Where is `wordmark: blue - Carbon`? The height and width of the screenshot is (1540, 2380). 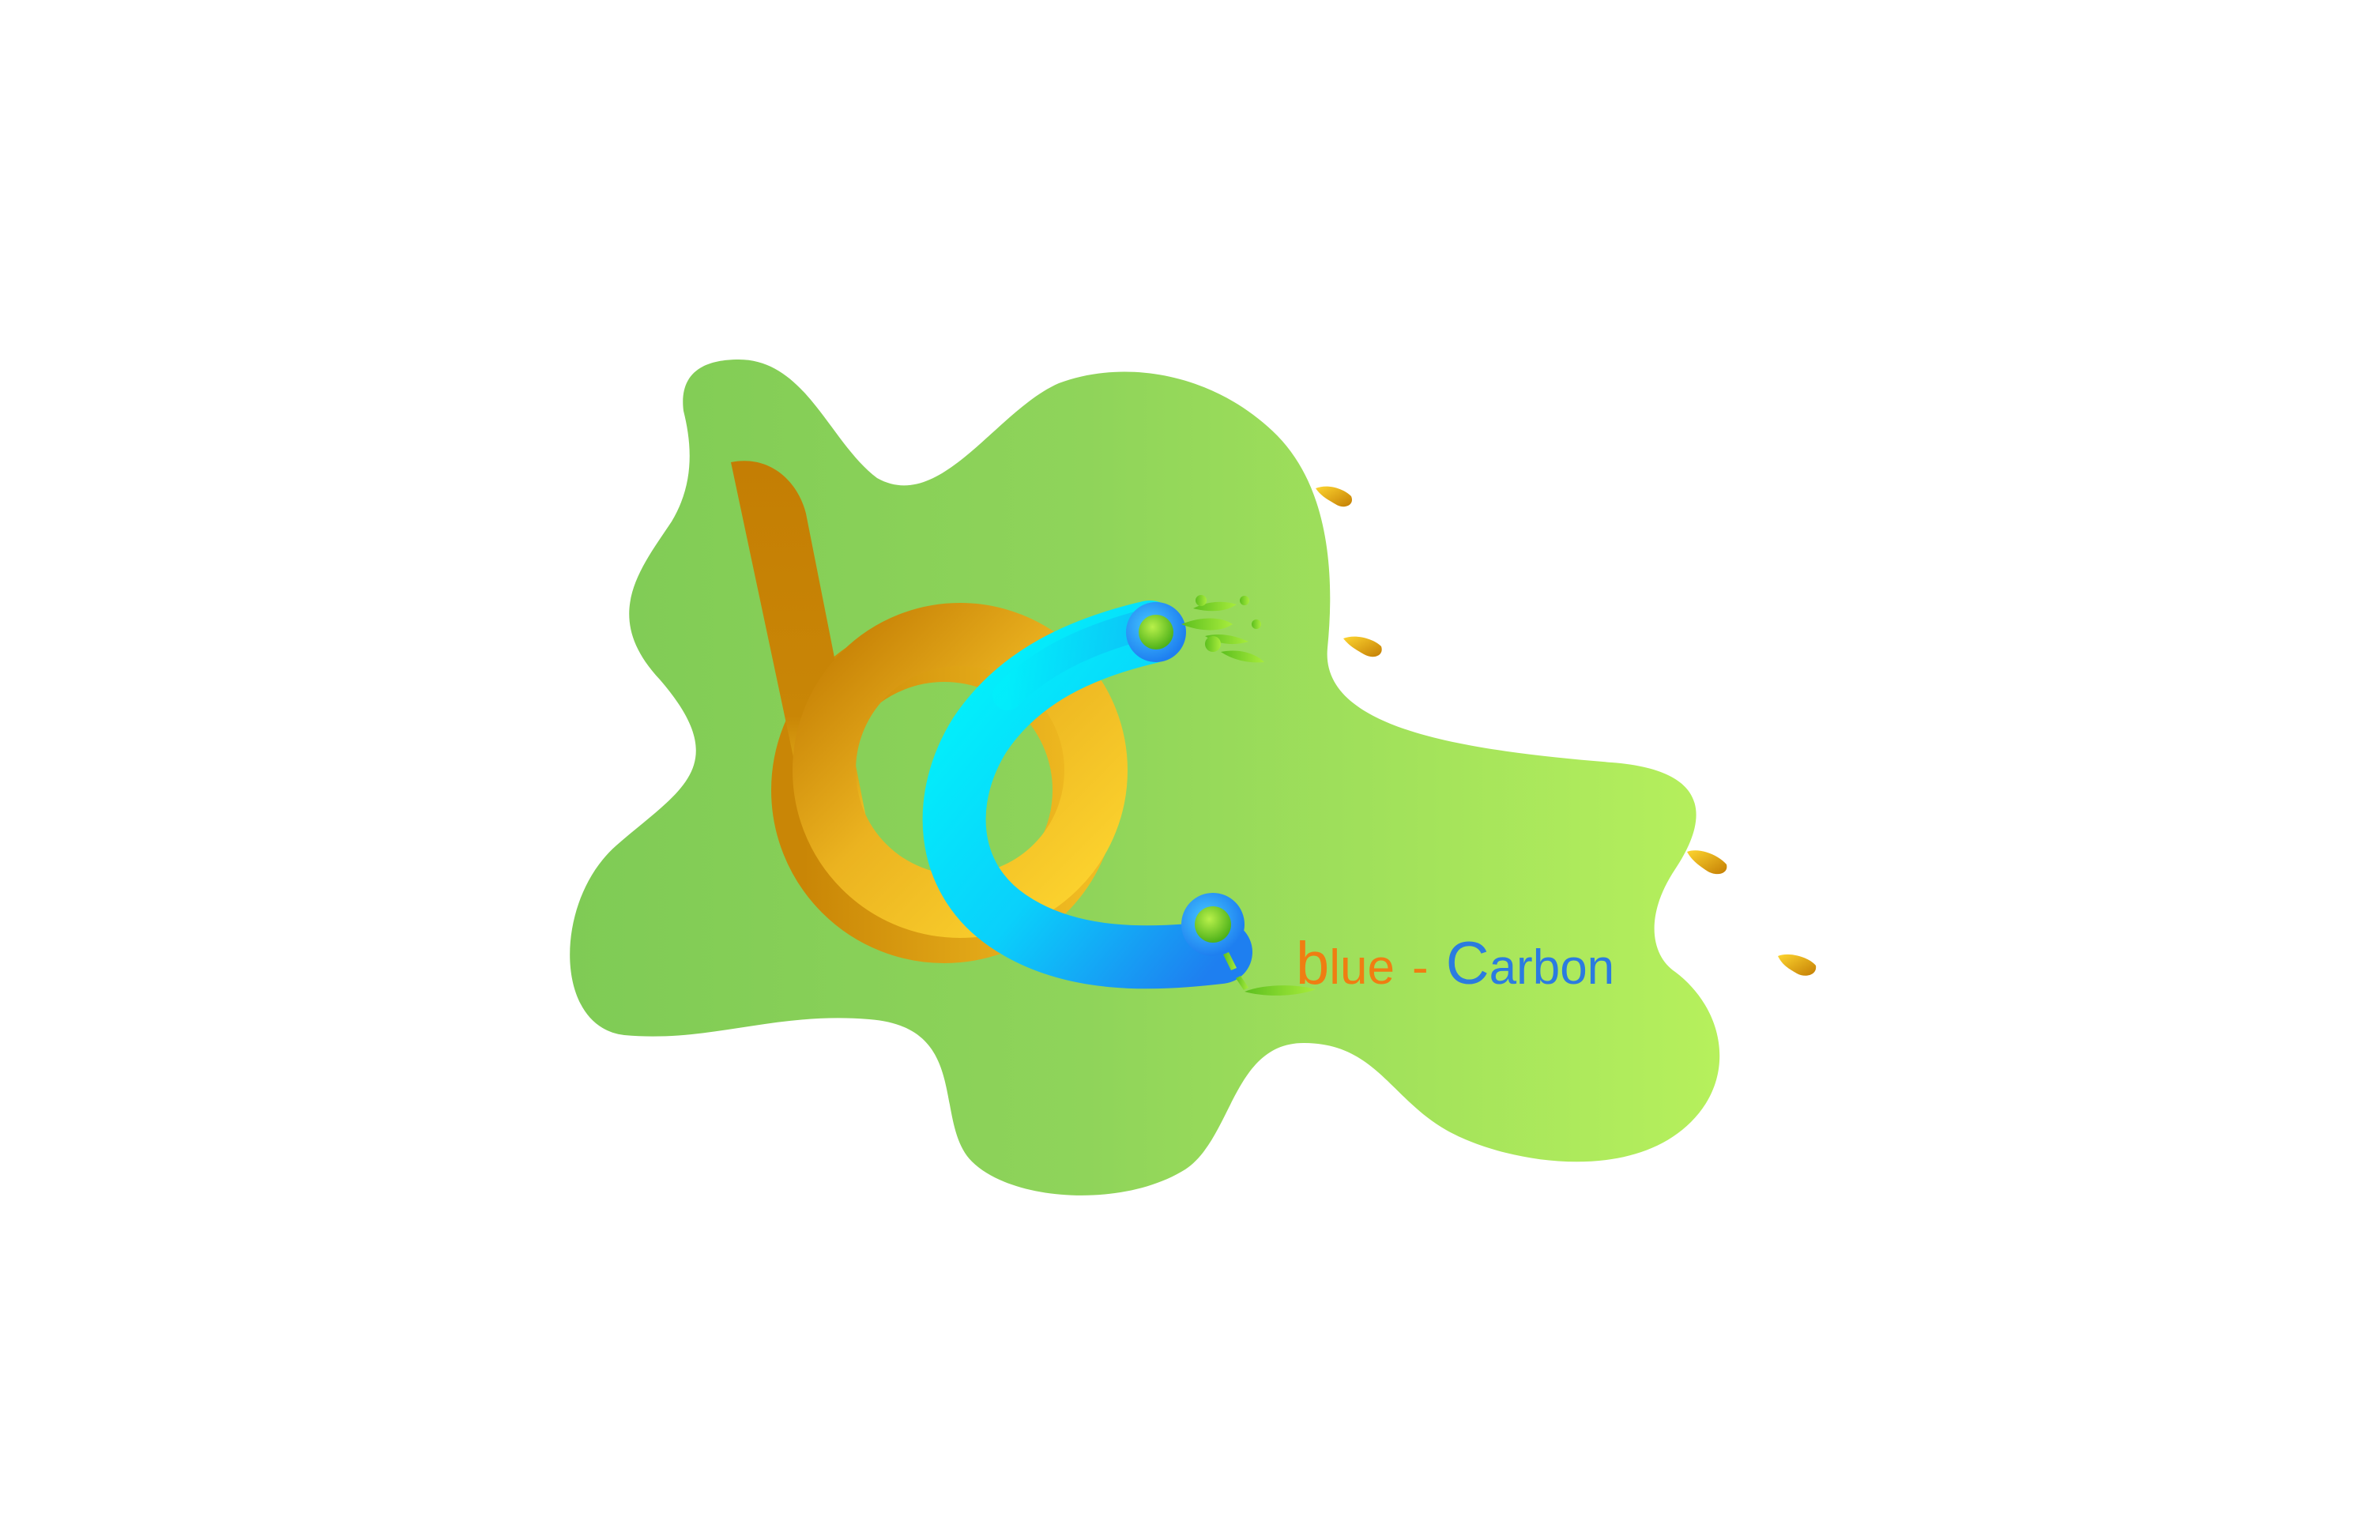 wordmark: blue - Carbon is located at coordinates (1455, 963).